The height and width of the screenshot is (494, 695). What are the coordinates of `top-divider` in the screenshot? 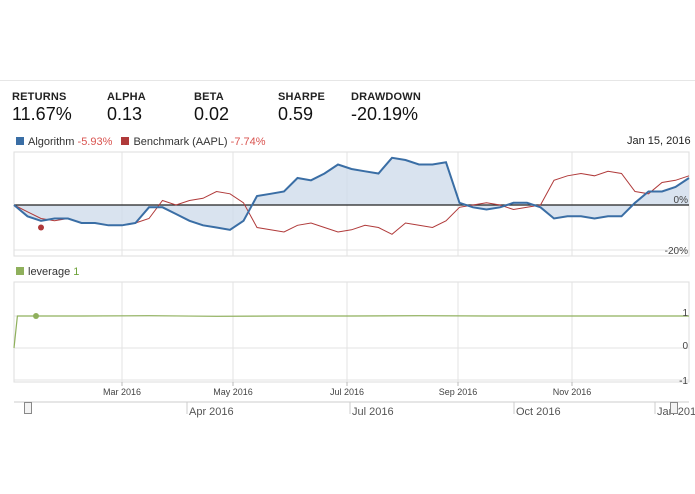 It's located at (347, 80).